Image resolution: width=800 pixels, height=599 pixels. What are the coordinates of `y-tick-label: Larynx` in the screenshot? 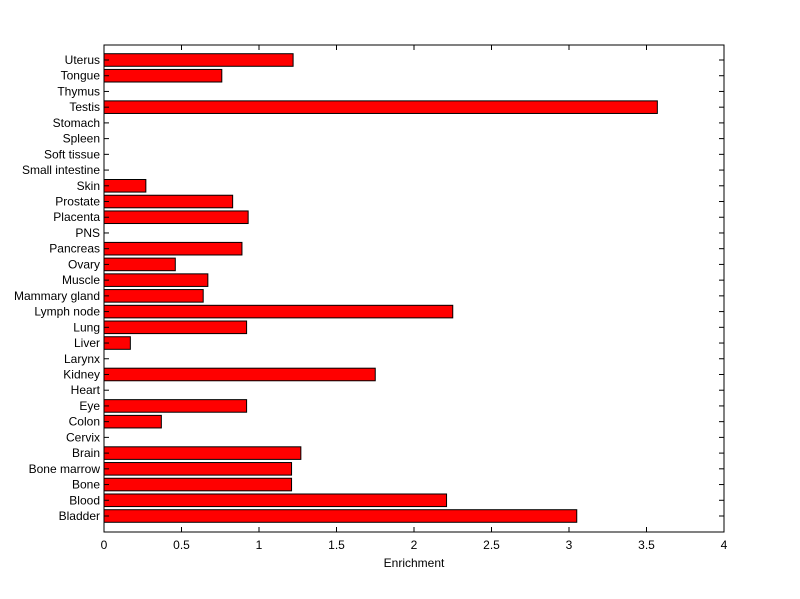 It's located at (82, 359).